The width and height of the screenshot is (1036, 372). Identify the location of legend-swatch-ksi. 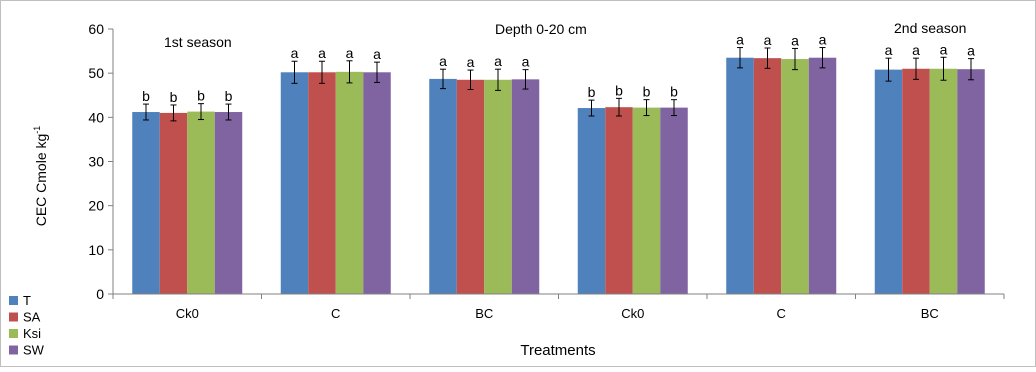
(13, 333).